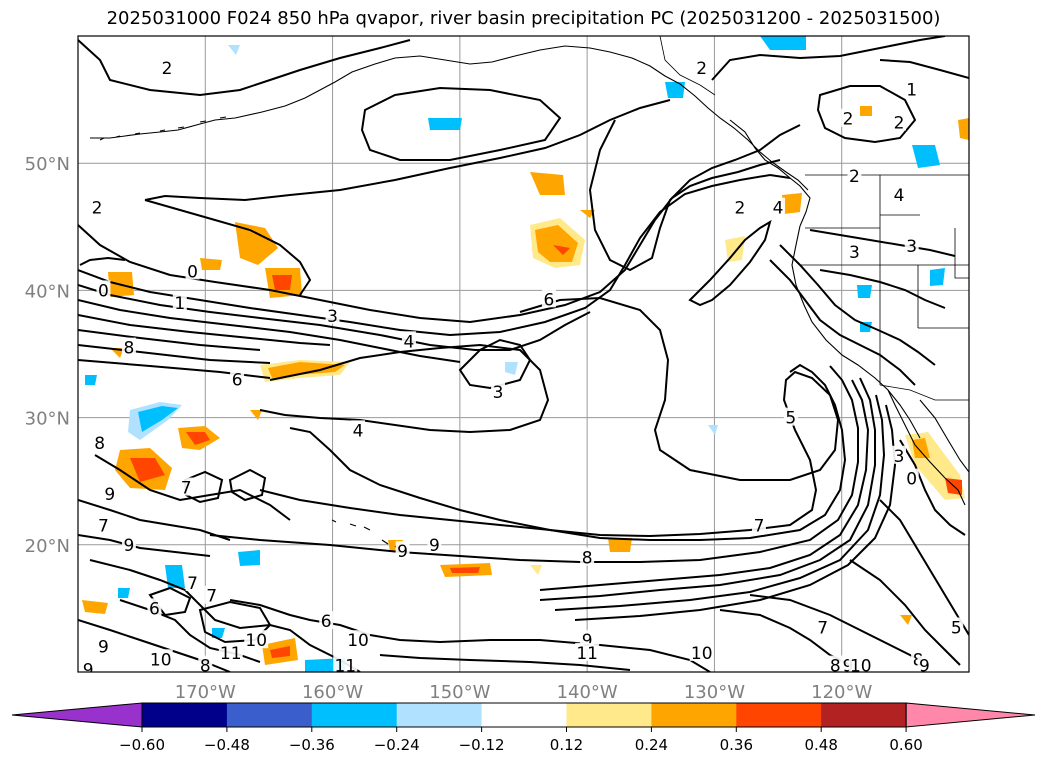 The height and width of the screenshot is (765, 1047). I want to click on longitude-label: 130°W, so click(714, 691).